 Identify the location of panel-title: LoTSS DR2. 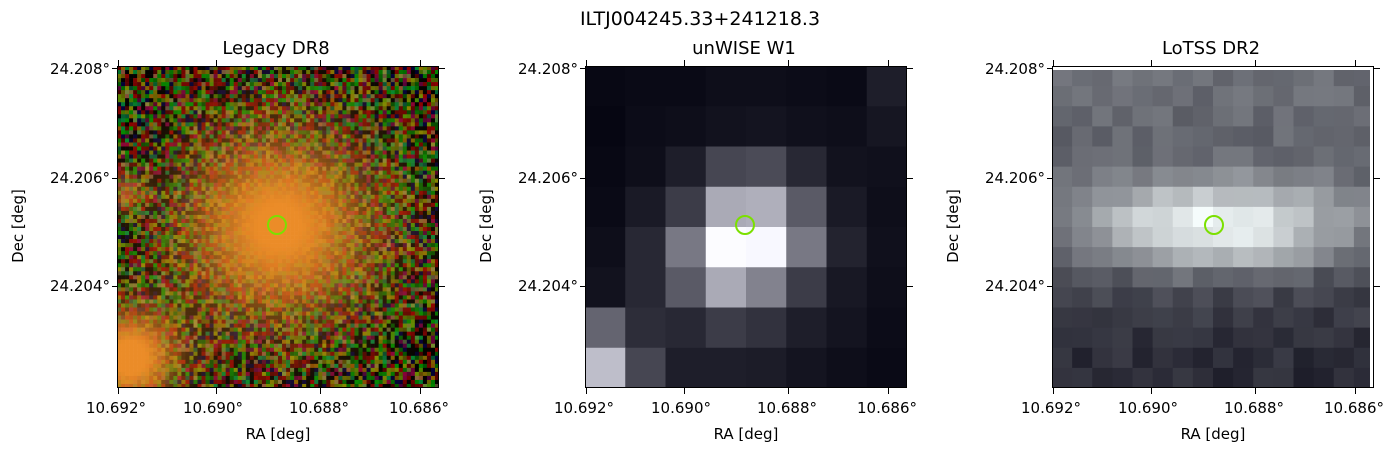
(1211, 48).